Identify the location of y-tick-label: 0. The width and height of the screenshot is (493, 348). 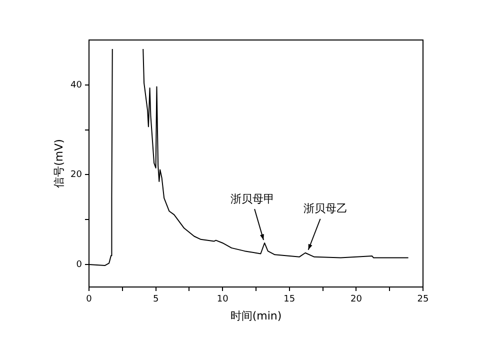
(79, 265).